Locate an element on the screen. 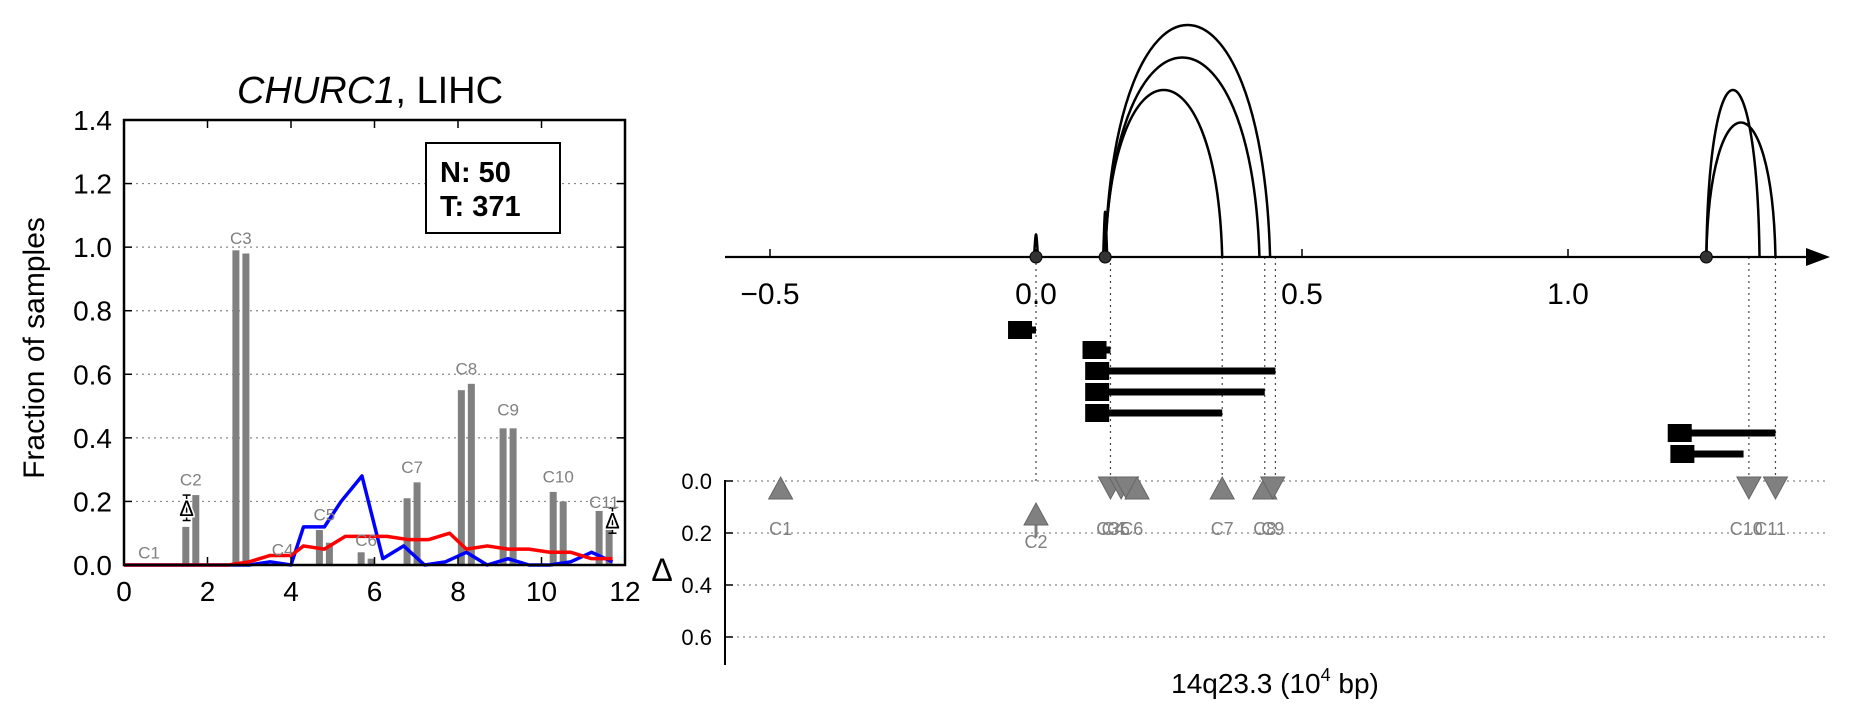  bar-normal-C9 is located at coordinates (503, 496).